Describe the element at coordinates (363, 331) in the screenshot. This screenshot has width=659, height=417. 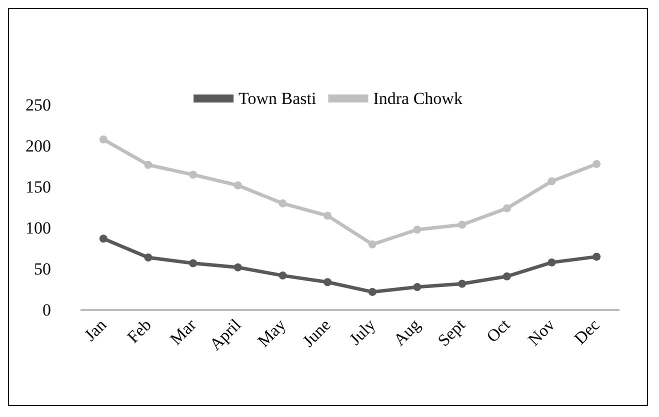
I see `x-tick-label: July` at that location.